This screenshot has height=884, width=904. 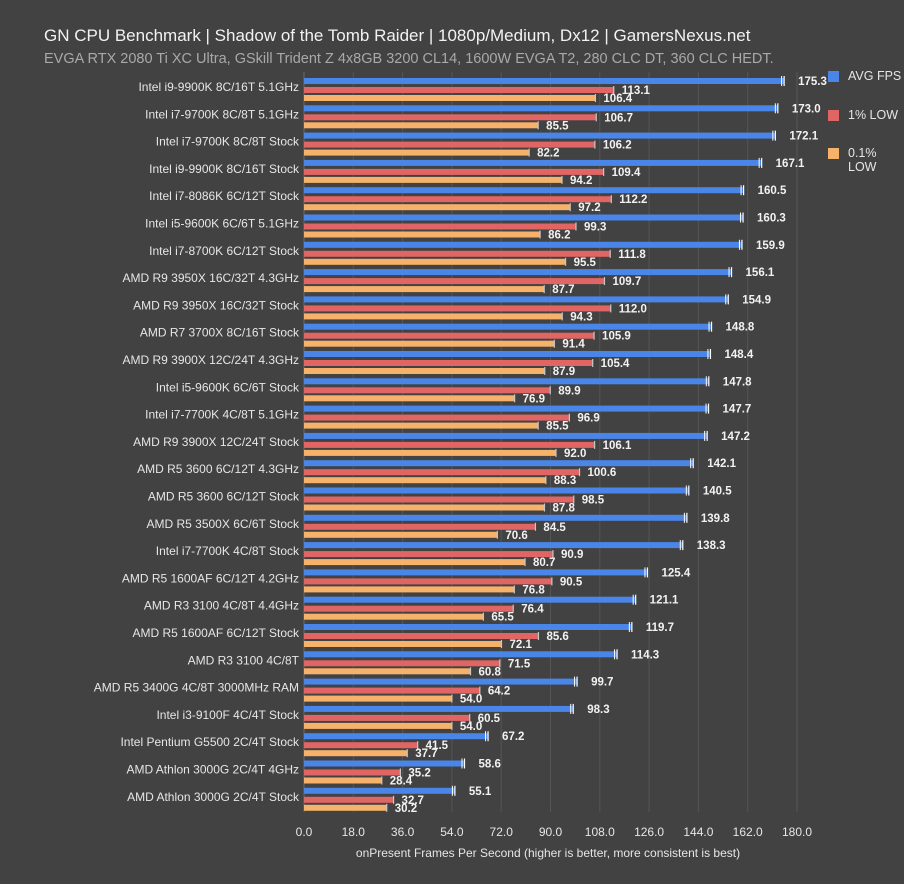 I want to click on data-label: 106.4, so click(x=617, y=99).